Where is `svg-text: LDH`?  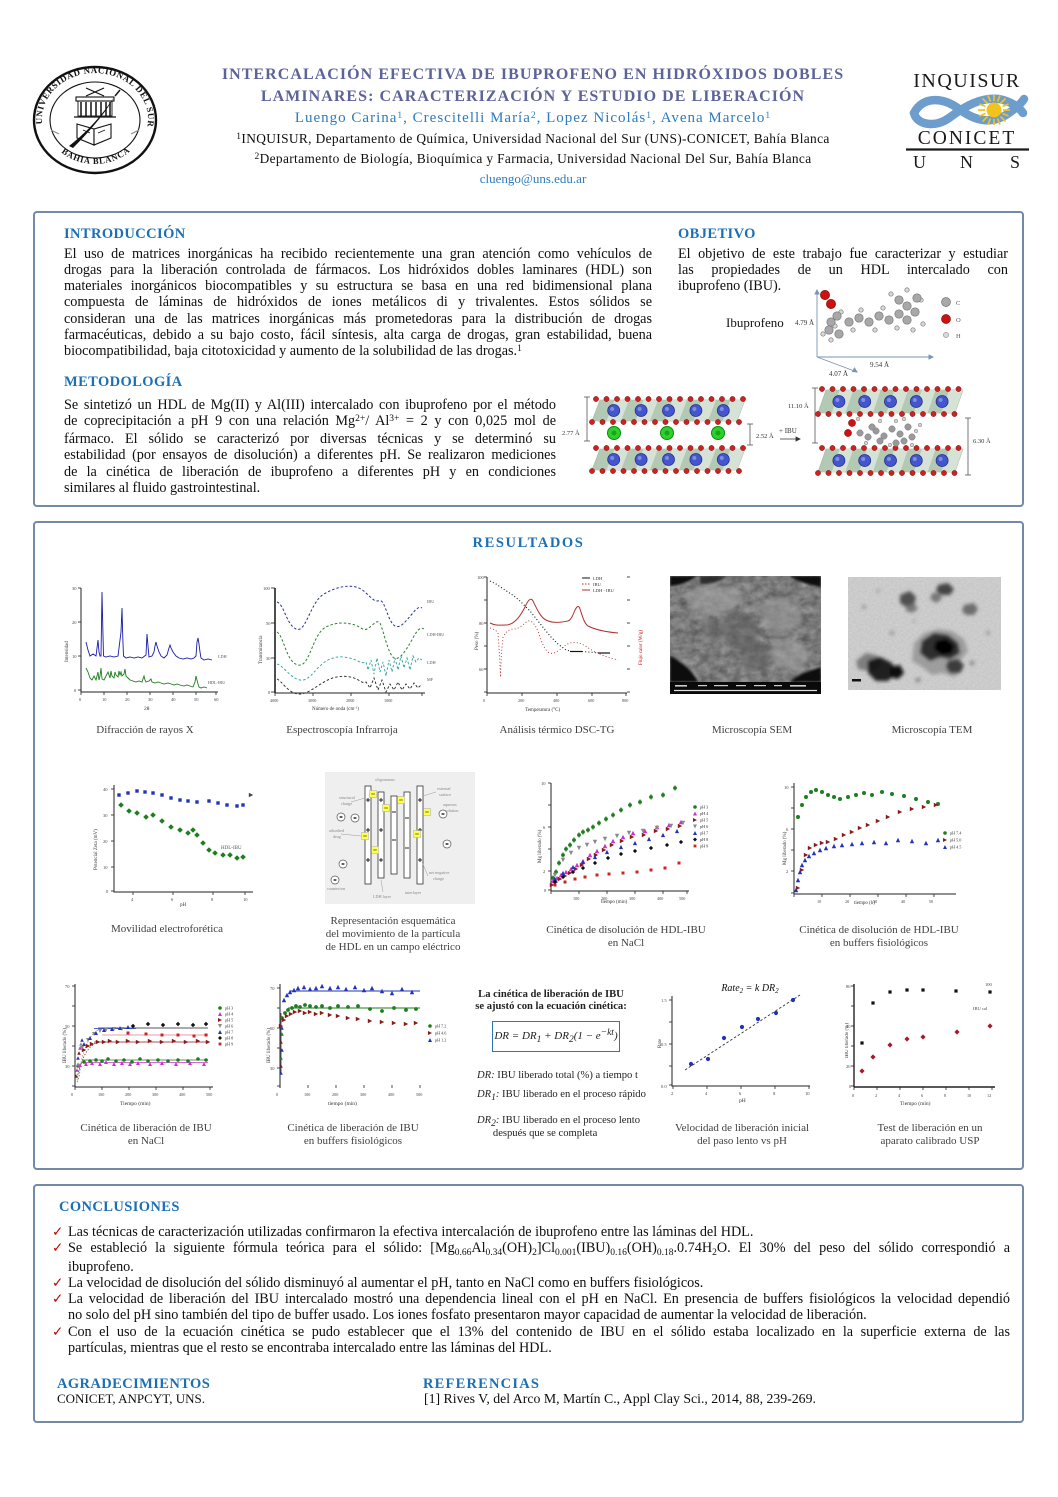
svg-text: LDH is located at coordinates (431, 662).